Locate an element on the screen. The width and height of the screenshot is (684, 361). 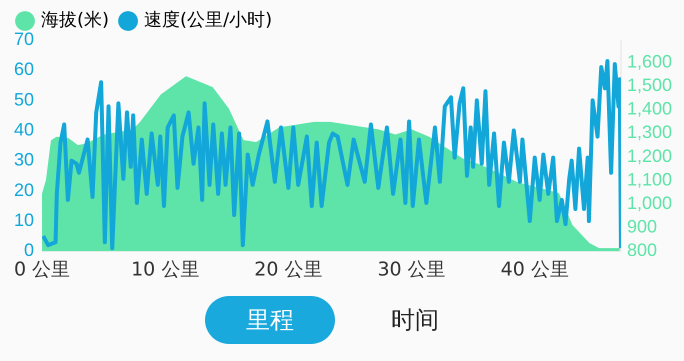
y-tick-label: 50 is located at coordinates (24, 99).